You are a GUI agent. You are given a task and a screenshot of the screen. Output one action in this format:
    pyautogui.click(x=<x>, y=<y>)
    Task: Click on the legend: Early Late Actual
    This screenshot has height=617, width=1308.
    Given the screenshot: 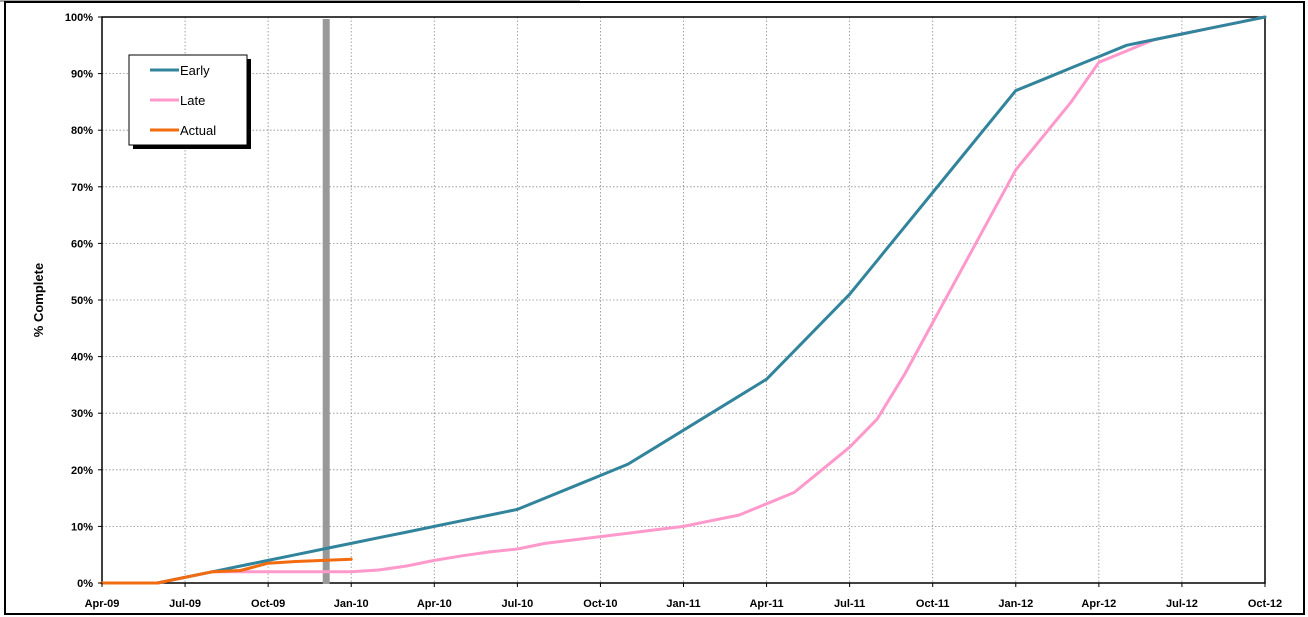 What is the action you would take?
    pyautogui.click(x=189, y=101)
    